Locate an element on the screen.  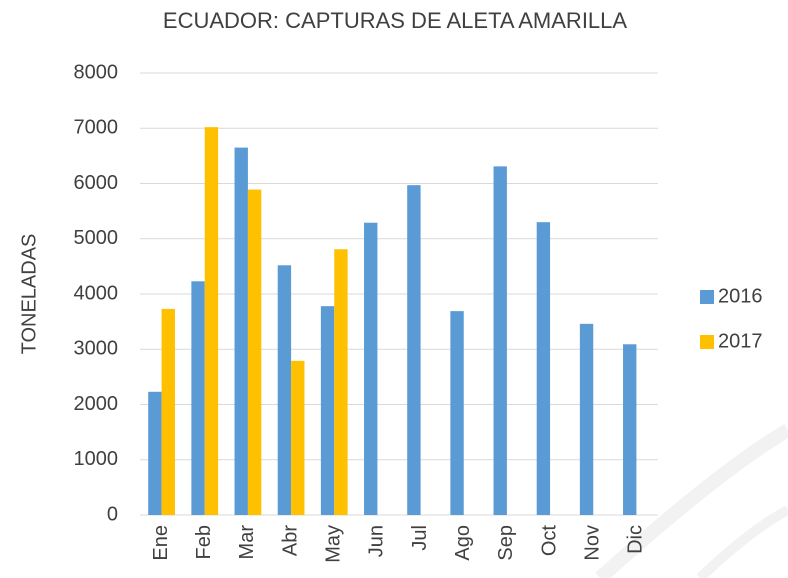
x-tick-label: Ago is located at coordinates (463, 543).